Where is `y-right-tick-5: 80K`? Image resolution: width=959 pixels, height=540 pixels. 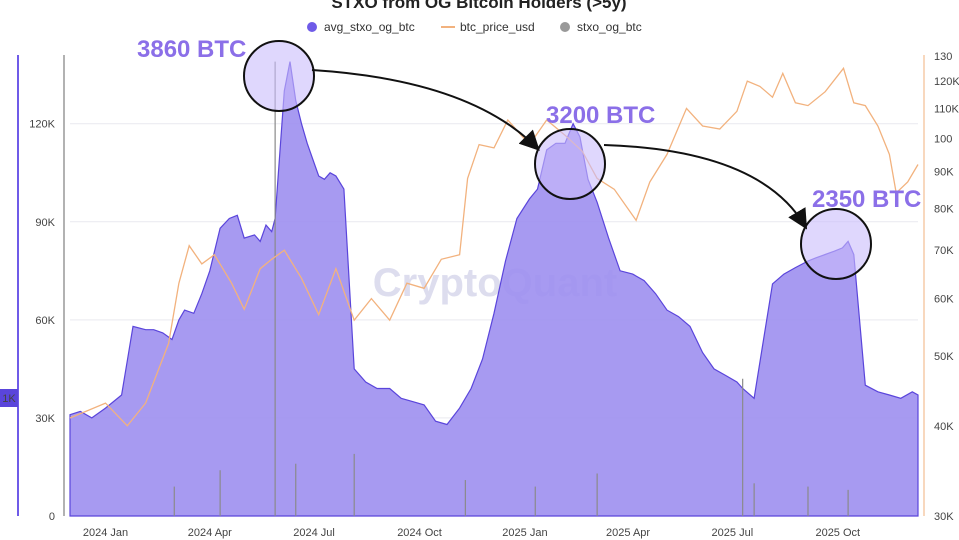
y-right-tick-5: 80K is located at coordinates (944, 209).